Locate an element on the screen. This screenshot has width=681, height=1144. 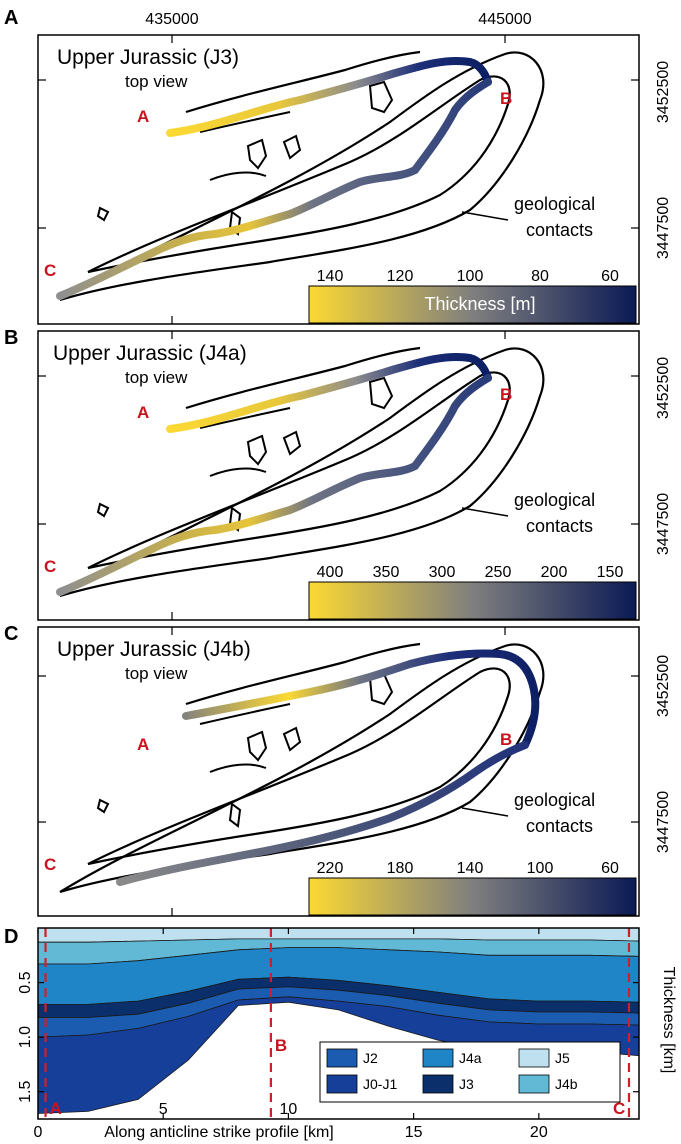
colorbar-c-ticks: 220 180 140 100 60 is located at coordinates (468, 868).